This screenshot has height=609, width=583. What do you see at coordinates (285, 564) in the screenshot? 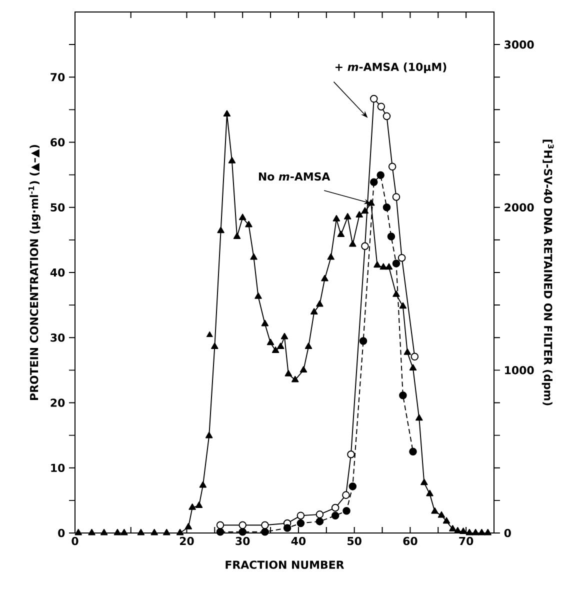
I see `x-axis-title: FRACTION NUMBER` at bounding box center [285, 564].